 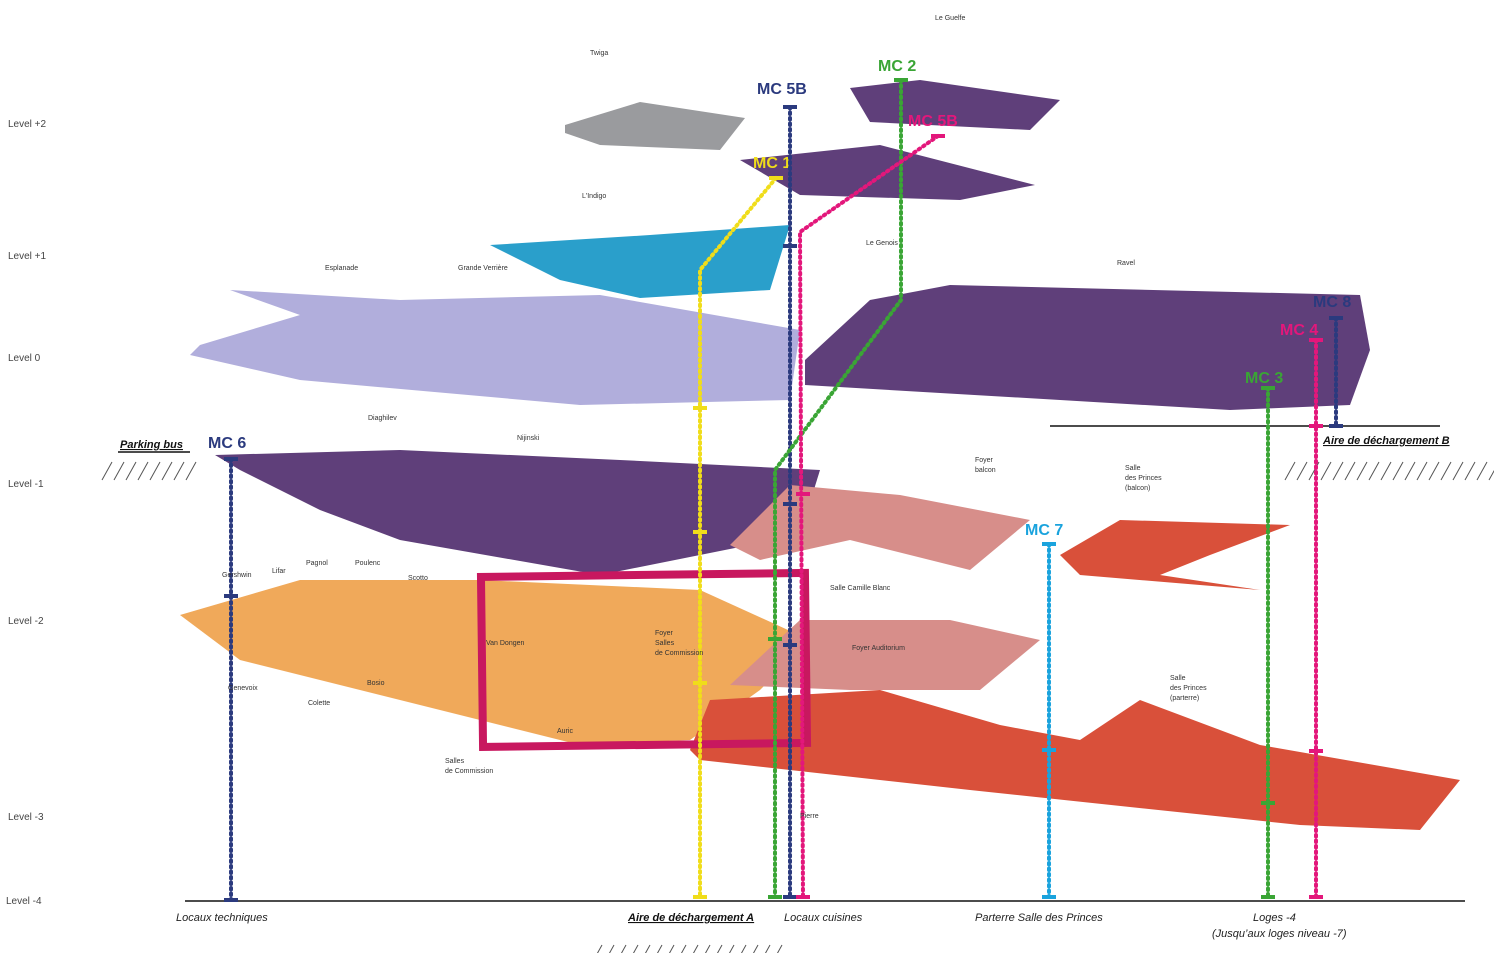 I want to click on room-label: Pagnol, so click(x=317, y=563).